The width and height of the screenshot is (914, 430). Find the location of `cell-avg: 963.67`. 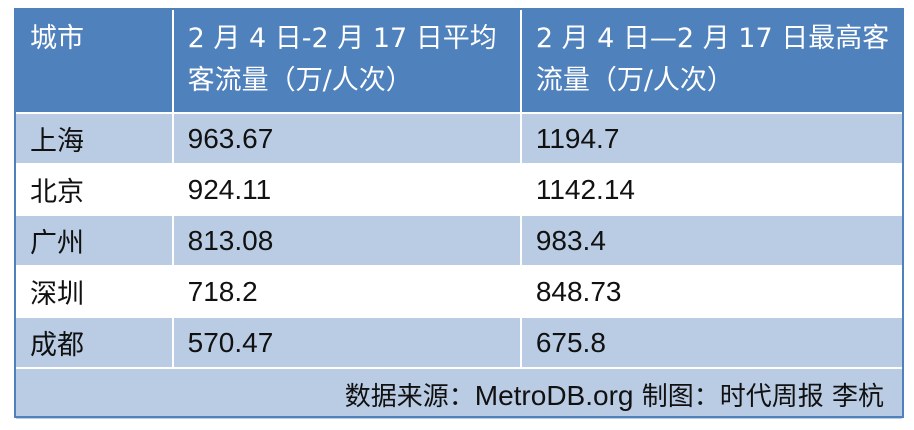

cell-avg: 963.67 is located at coordinates (346, 138).